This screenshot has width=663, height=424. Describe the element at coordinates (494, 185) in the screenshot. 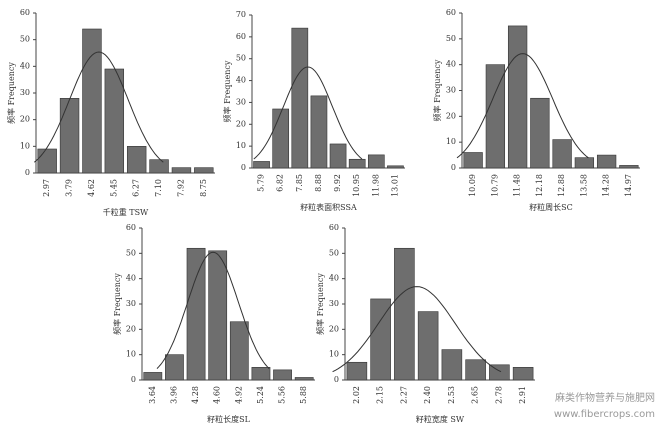

I see `x-tick-label: 10.79` at that location.